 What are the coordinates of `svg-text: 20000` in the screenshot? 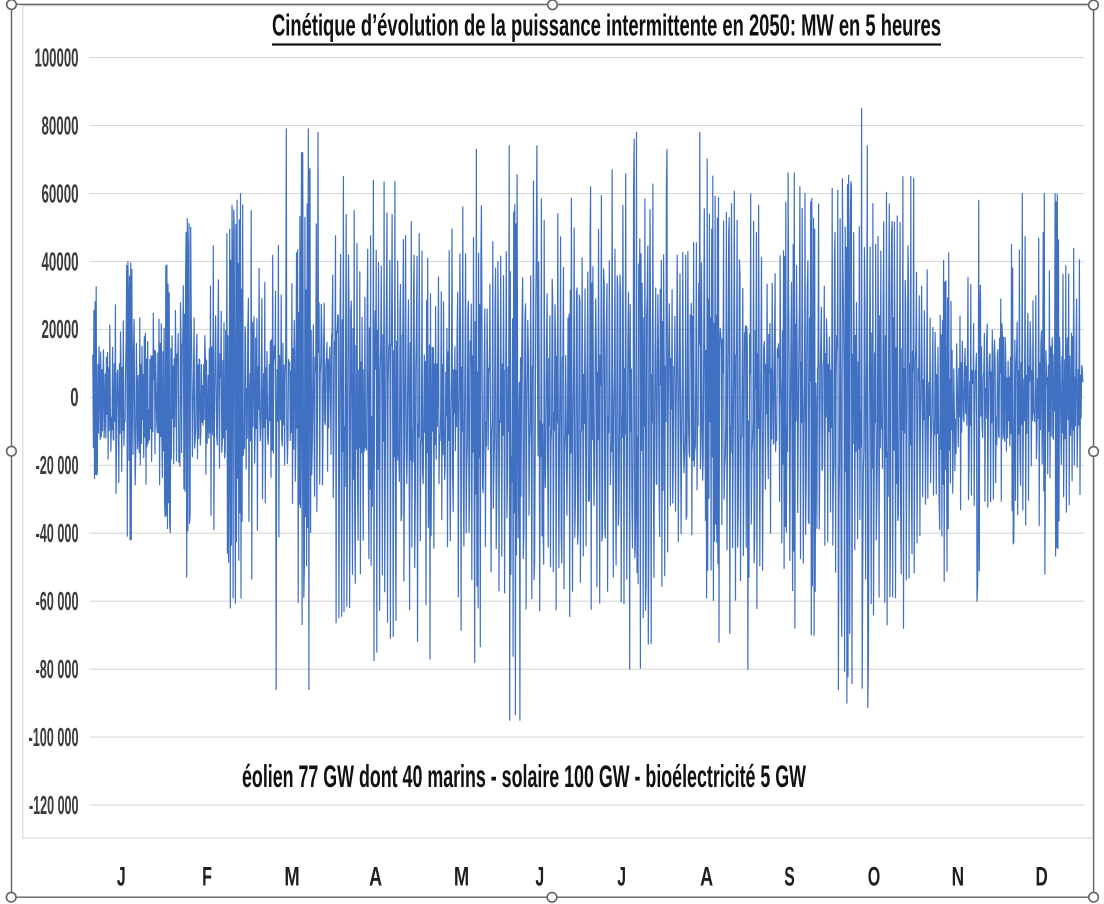 It's located at (60, 329).